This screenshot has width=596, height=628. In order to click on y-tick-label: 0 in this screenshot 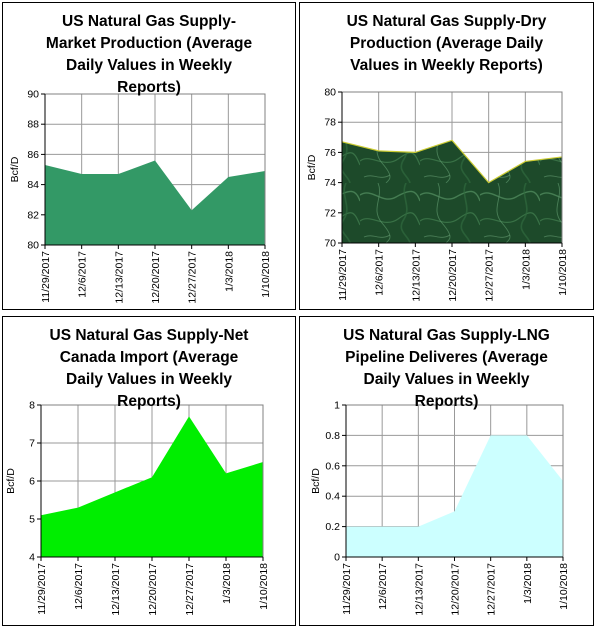, I will do `click(337, 558)`.